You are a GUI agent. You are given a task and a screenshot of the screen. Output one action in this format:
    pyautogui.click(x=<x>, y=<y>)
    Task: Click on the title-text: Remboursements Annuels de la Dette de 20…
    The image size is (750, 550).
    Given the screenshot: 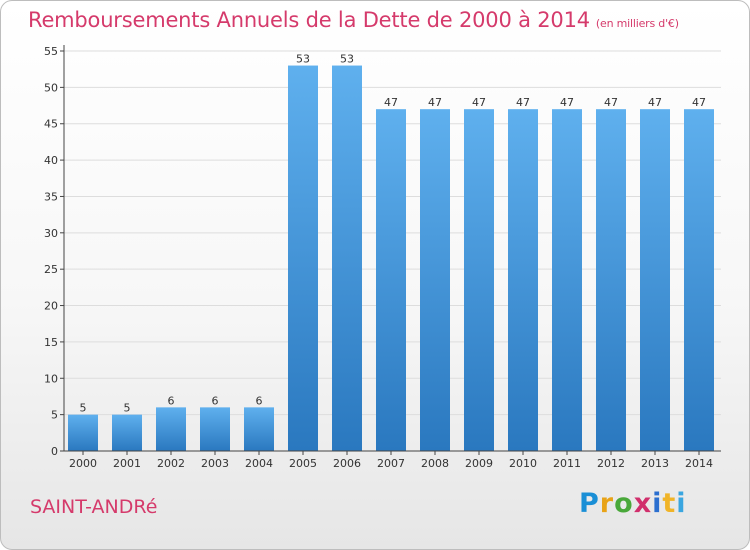 What is the action you would take?
    pyautogui.click(x=309, y=20)
    